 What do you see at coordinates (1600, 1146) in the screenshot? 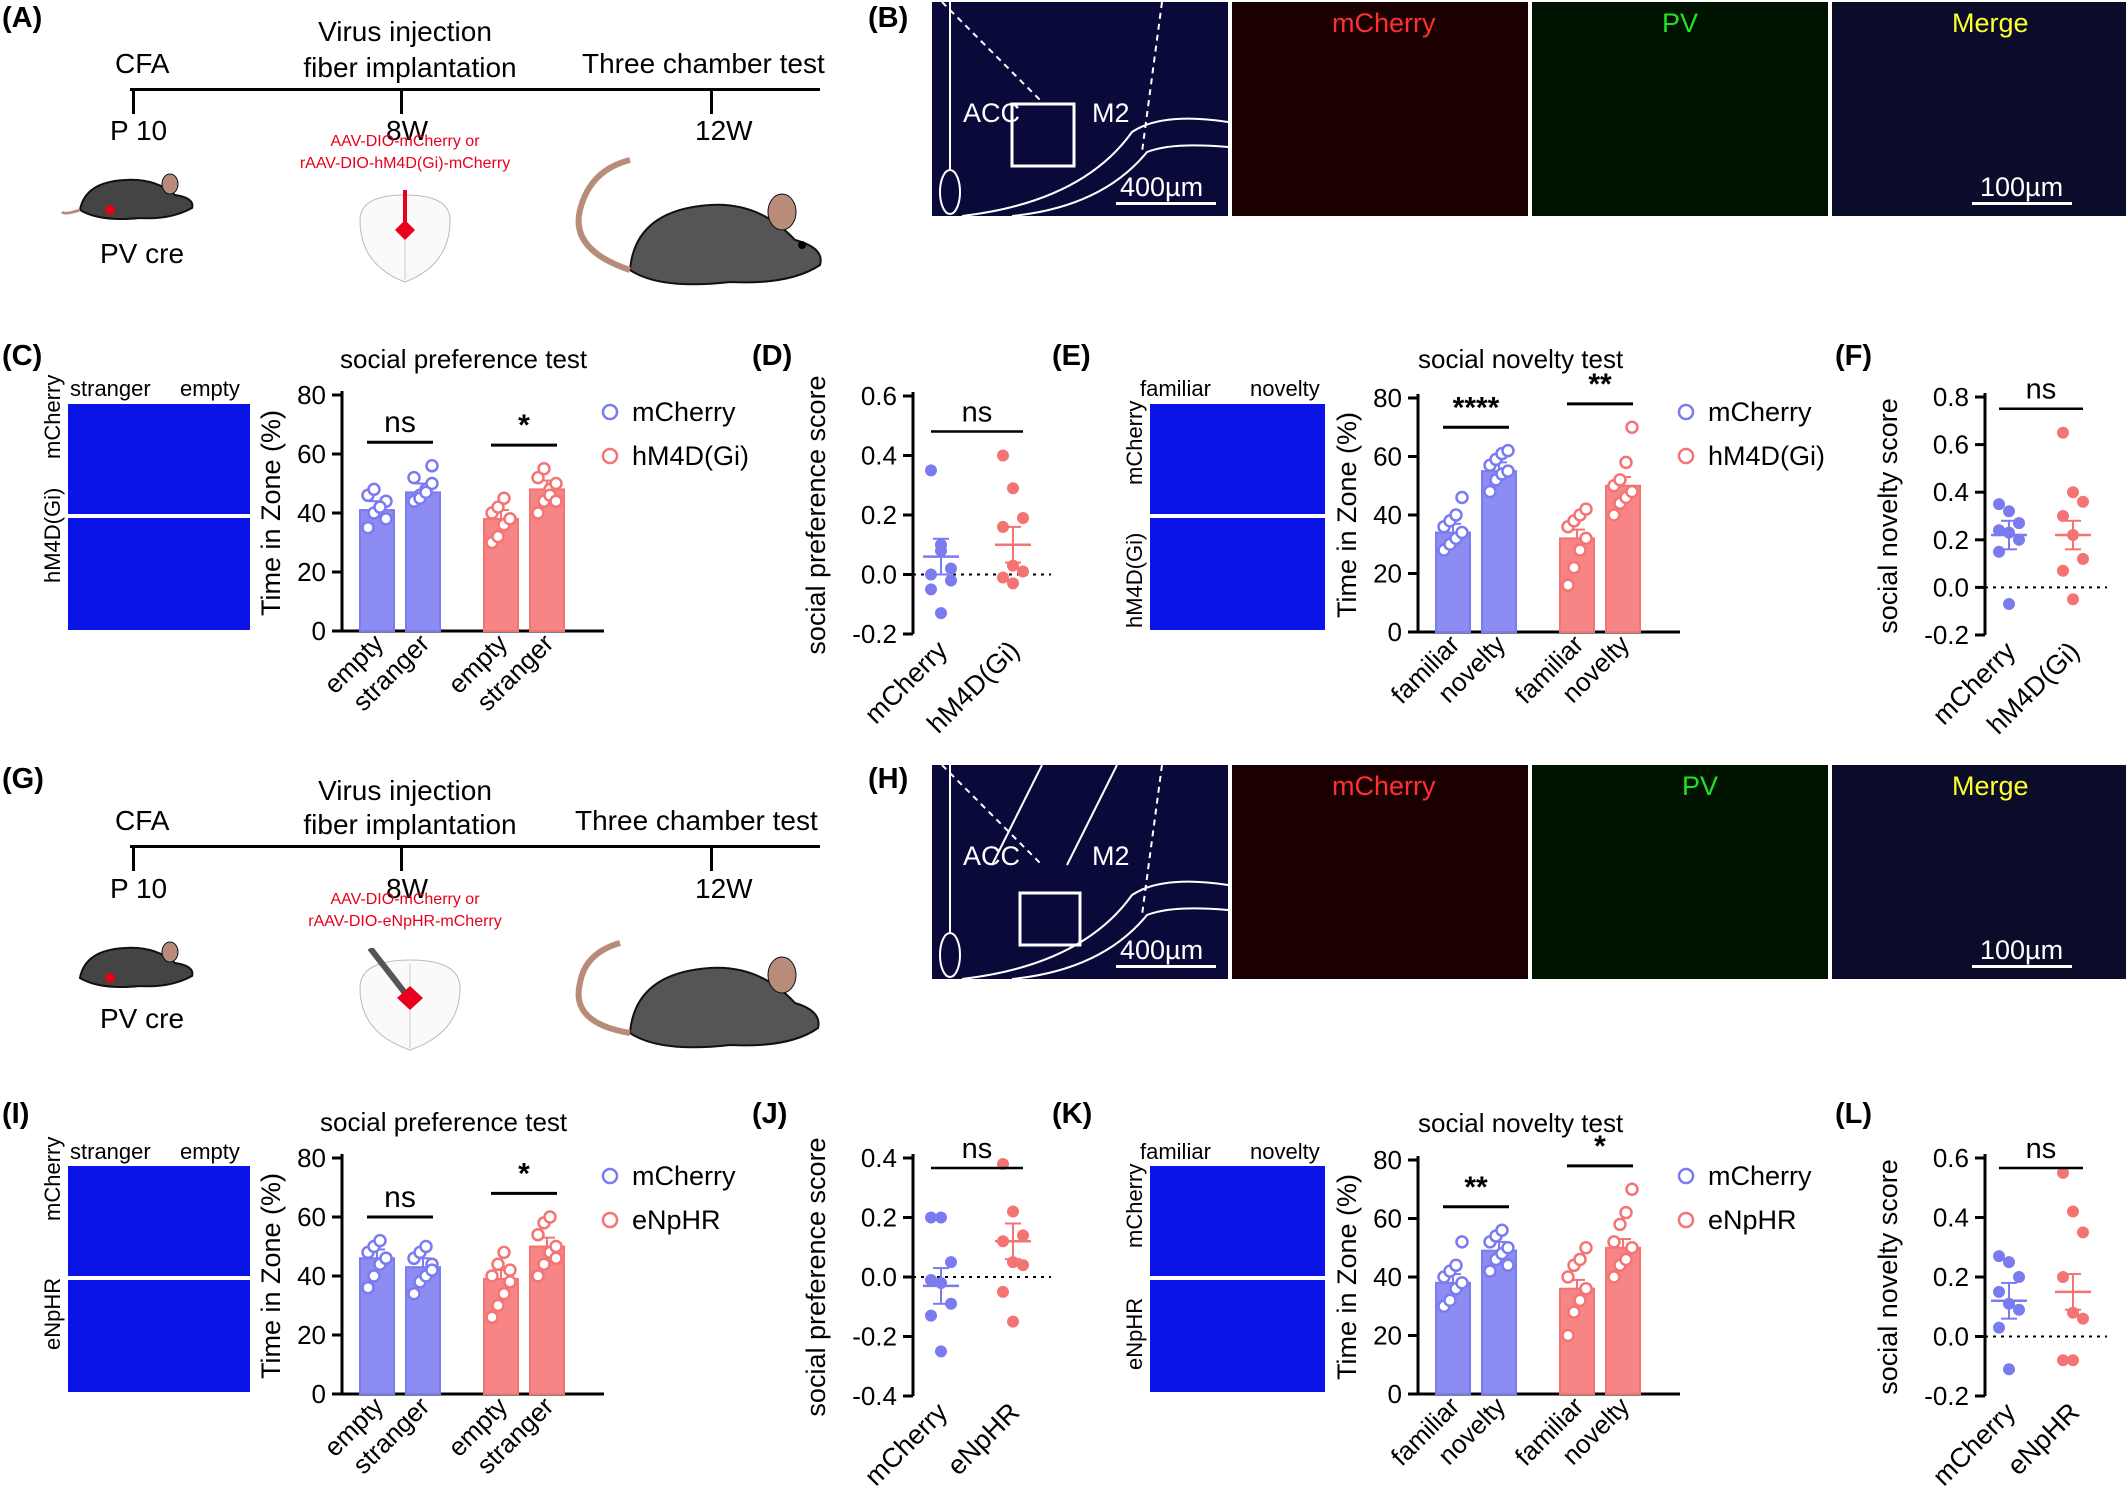
I see `significance-label: *` at bounding box center [1600, 1146].